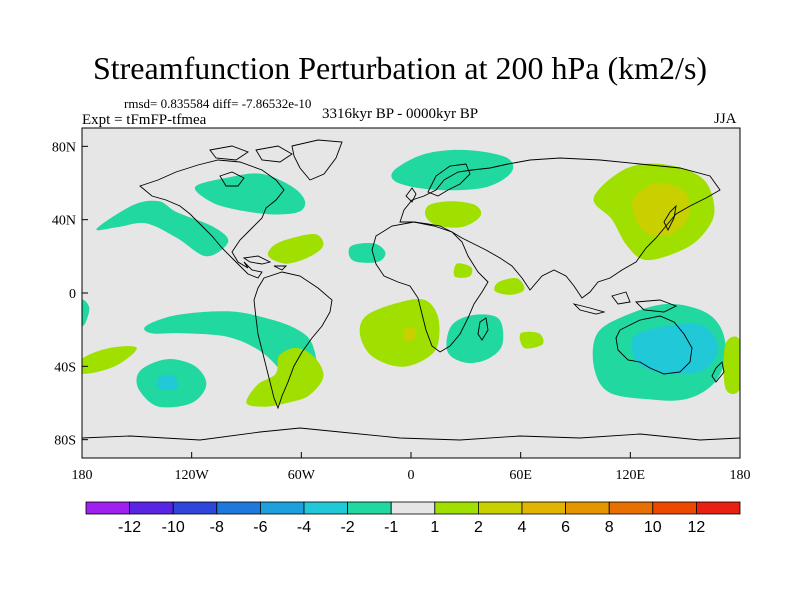  What do you see at coordinates (453, 214) in the screenshot?
I see `contour-region-mediterranean` at bounding box center [453, 214].